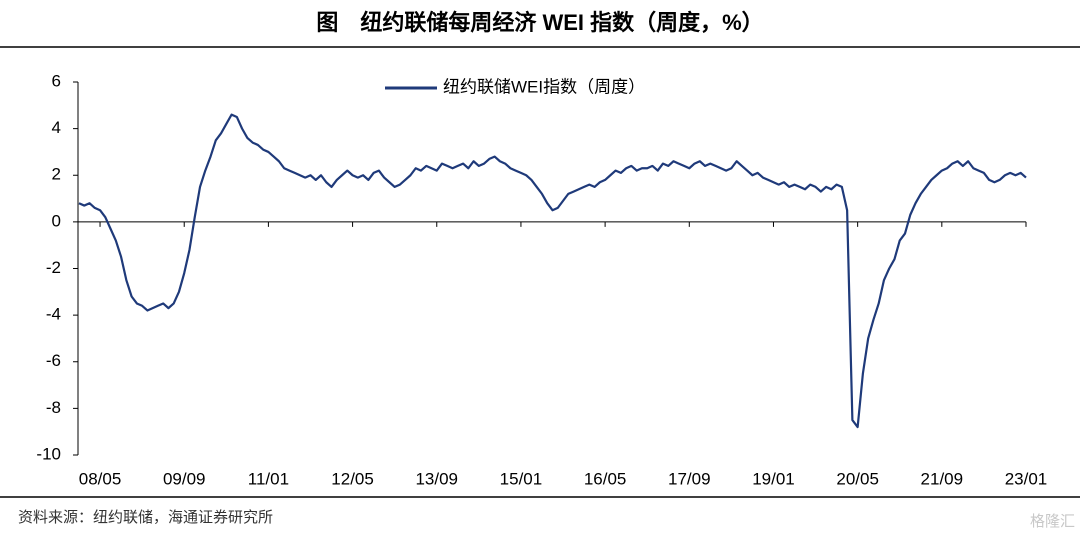 The width and height of the screenshot is (1080, 540). What do you see at coordinates (521, 478) in the screenshot?
I see `x-tick-label: 15/01` at bounding box center [521, 478].